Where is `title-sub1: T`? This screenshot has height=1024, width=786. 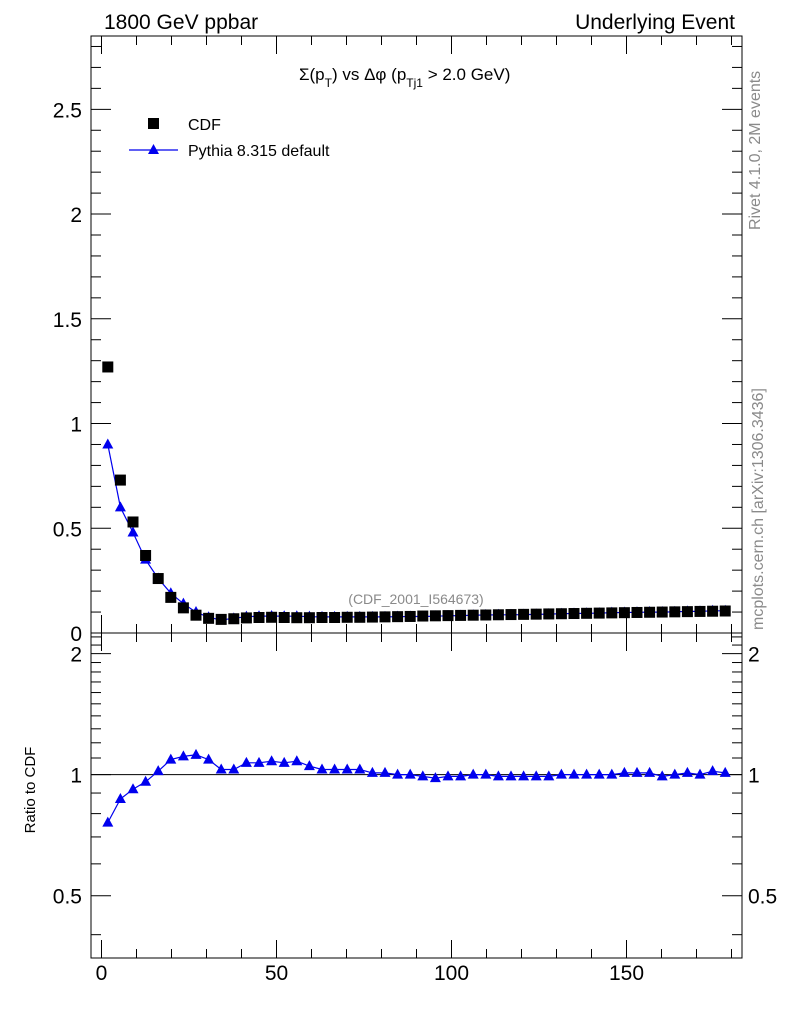 title-sub1: T is located at coordinates (329, 83).